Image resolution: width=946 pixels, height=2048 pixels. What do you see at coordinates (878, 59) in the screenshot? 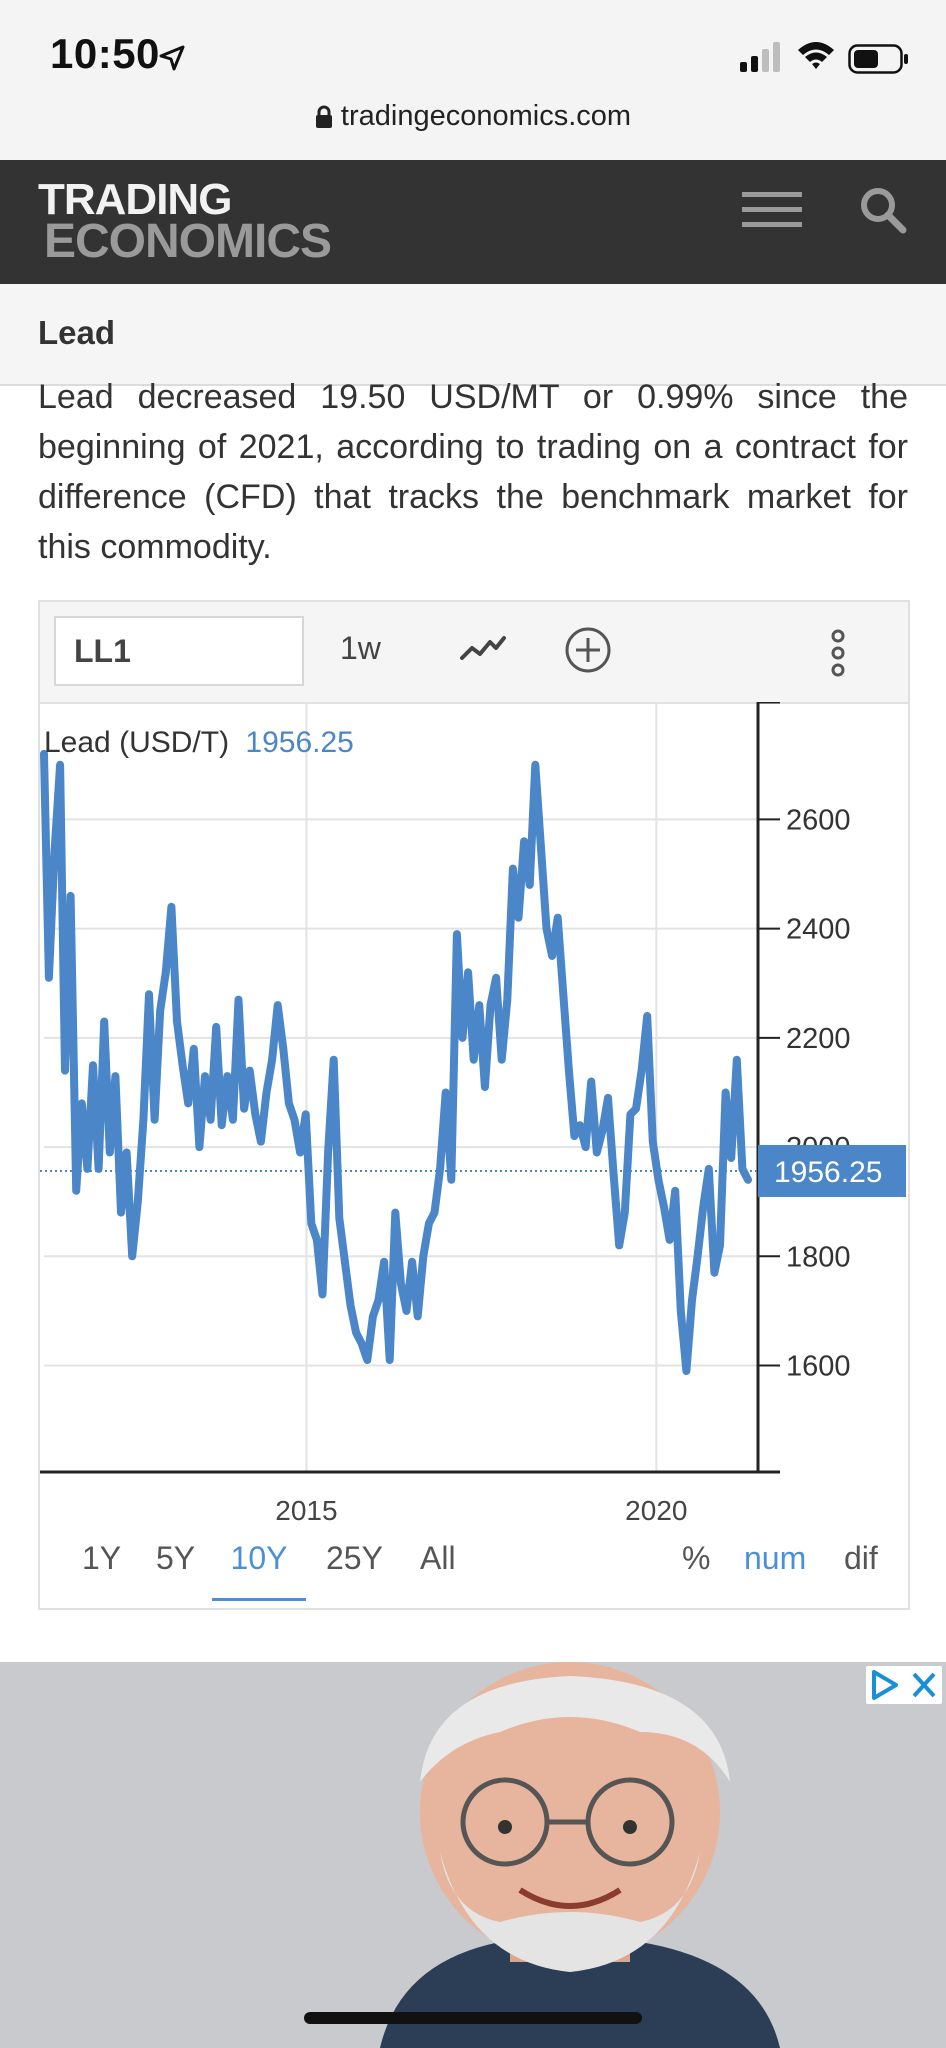
I see `battery-icon` at bounding box center [878, 59].